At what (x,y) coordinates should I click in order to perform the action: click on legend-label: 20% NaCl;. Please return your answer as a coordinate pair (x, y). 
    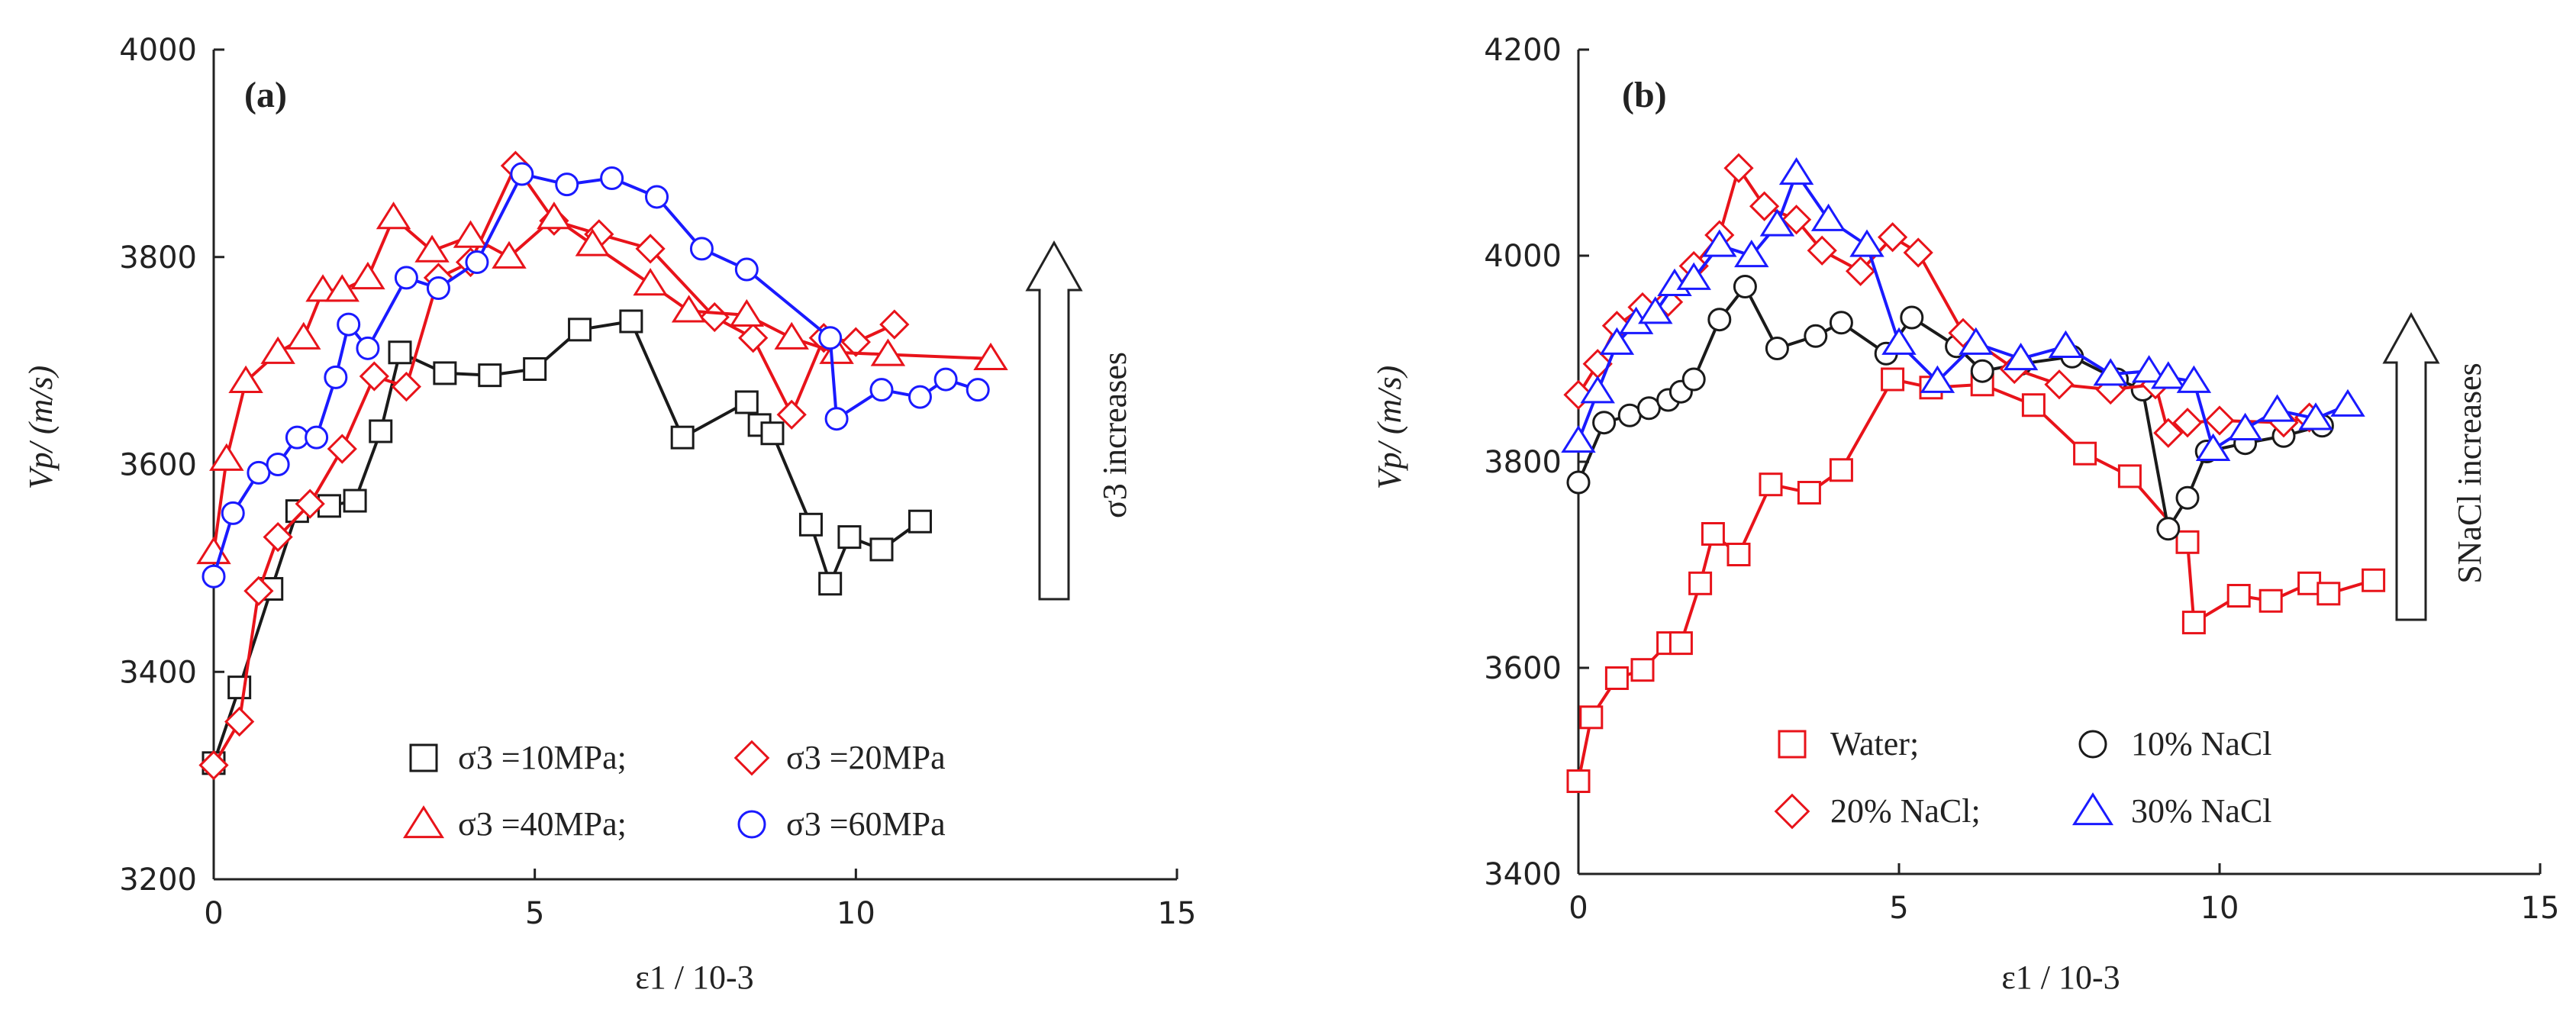
    Looking at the image, I should click on (1906, 811).